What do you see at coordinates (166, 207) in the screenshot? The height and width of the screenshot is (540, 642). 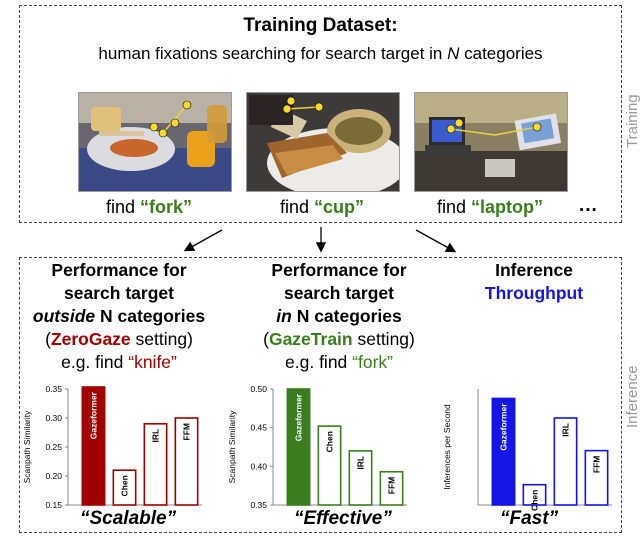 I see `target-fork: “fork”` at bounding box center [166, 207].